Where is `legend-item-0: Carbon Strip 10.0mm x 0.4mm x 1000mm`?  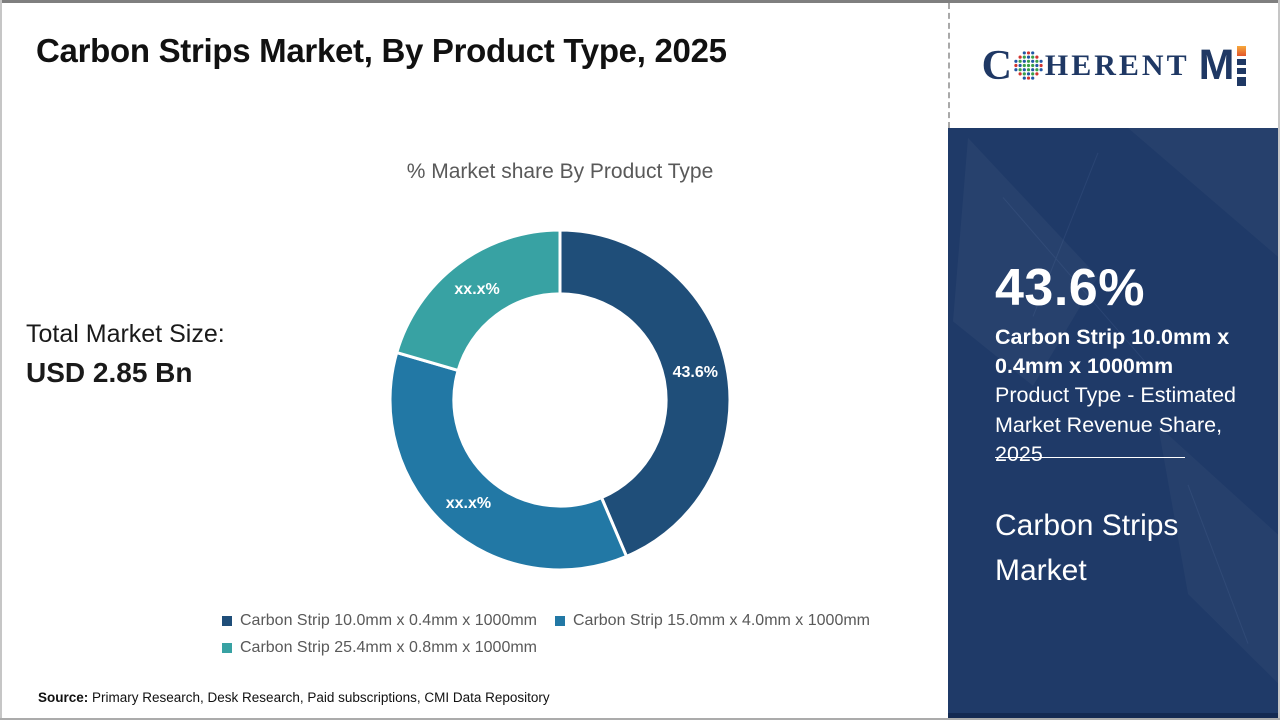
legend-item-0: Carbon Strip 10.0mm x 0.4mm x 1000mm is located at coordinates (379, 621).